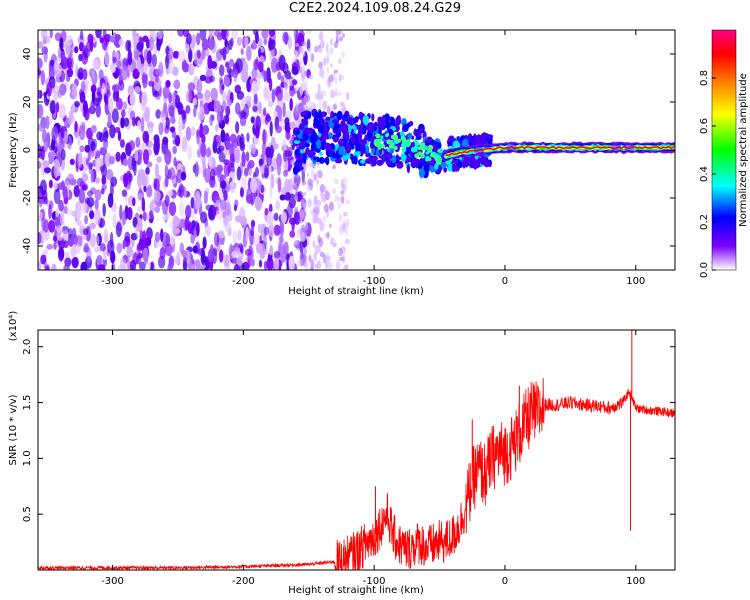 This screenshot has height=600, width=750. What do you see at coordinates (356, 291) in the screenshot?
I see `spectrogram-x-label: Height of straight line (km)` at bounding box center [356, 291].